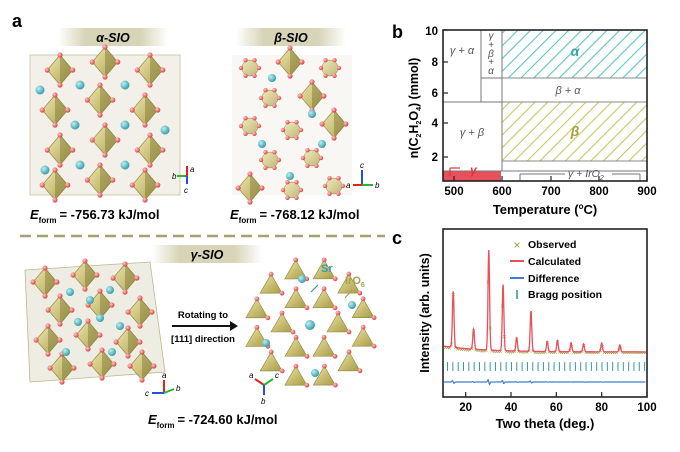 The width and height of the screenshot is (680, 452). What do you see at coordinates (292, 125) in the screenshot?
I see `beta-crystal-structure` at bounding box center [292, 125].